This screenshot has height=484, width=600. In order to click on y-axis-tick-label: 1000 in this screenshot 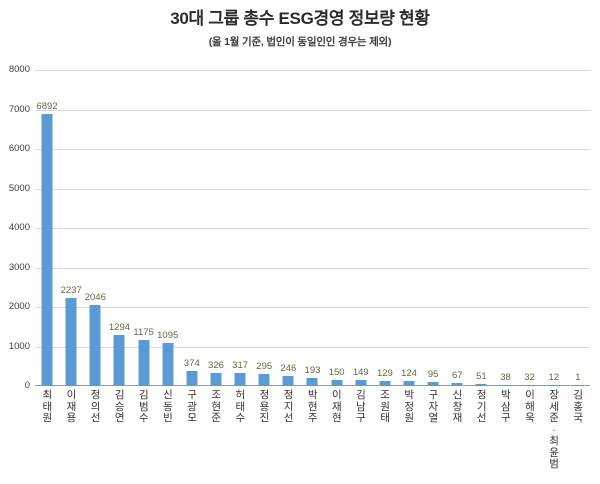, I will do `click(19, 346)`.